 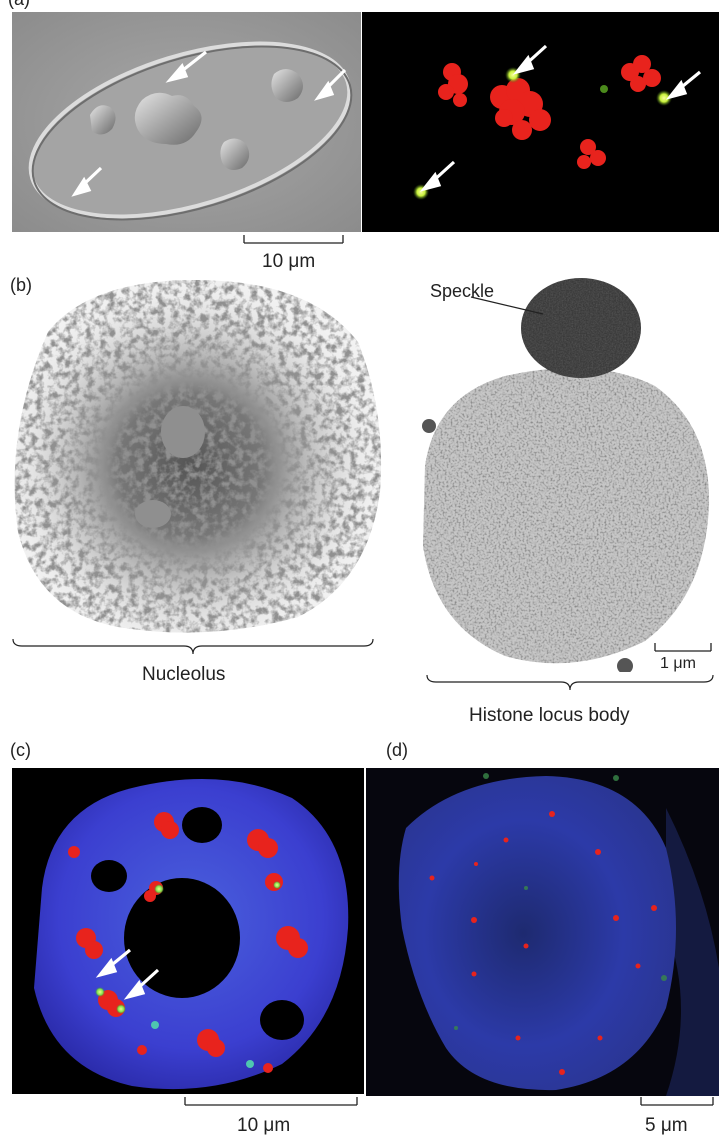 I want to click on panel-label-c: (c), so click(x=20, y=750).